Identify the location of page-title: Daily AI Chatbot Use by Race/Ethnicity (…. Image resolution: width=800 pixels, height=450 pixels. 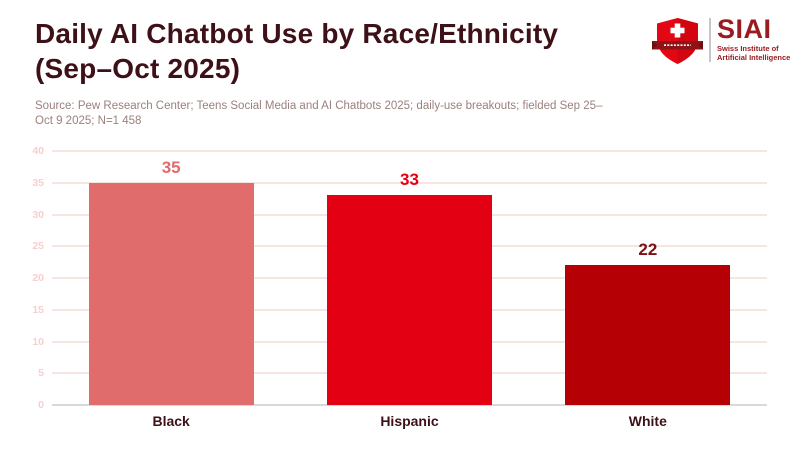
(335, 51).